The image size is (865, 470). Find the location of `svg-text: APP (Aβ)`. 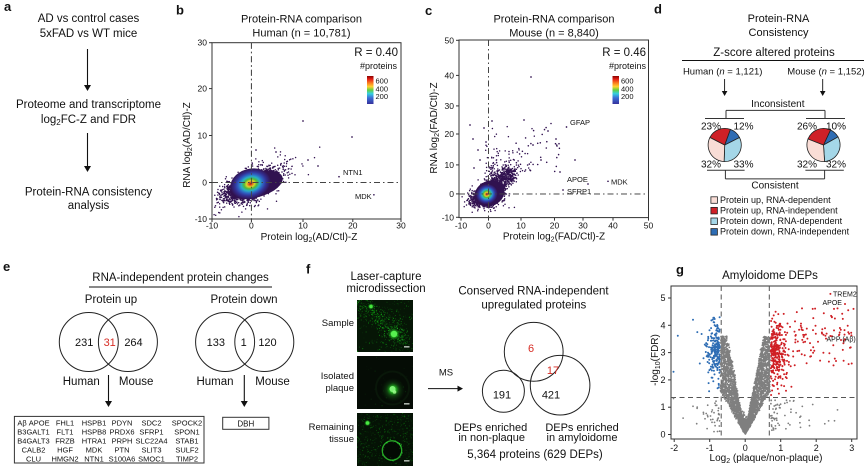

svg-text: APP (Aβ) is located at coordinates (841, 340).